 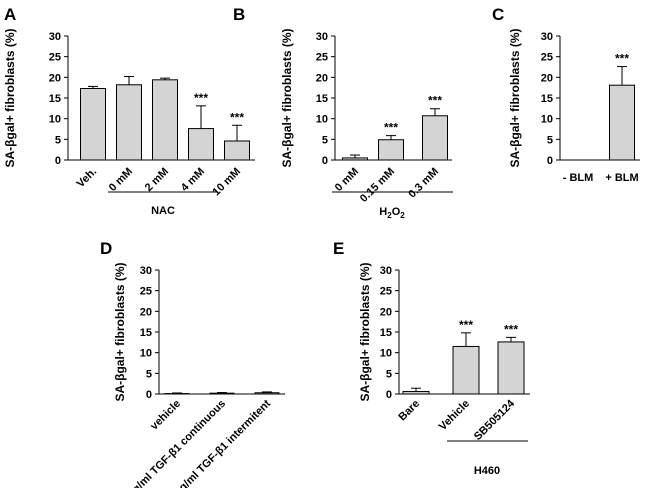 What do you see at coordinates (547, 78) in the screenshot?
I see `panel-c-y-tick-label: 20` at bounding box center [547, 78].